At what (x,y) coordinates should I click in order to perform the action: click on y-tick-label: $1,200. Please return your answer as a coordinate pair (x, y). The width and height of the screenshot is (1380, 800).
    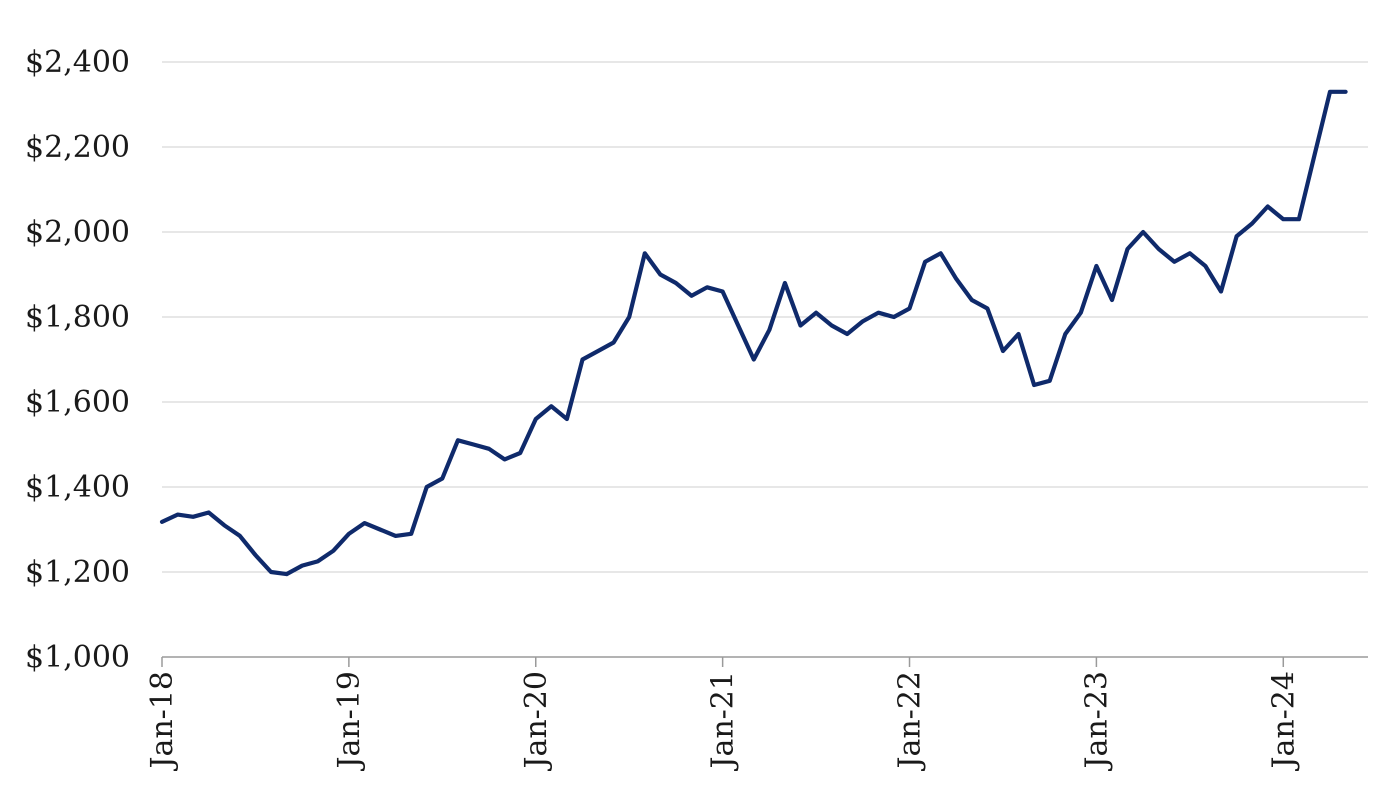
    Looking at the image, I should click on (77, 572).